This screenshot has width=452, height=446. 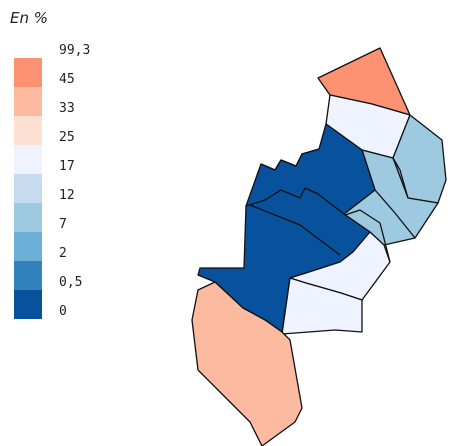 What do you see at coordinates (74, 181) in the screenshot?
I see `legend-item: 17` at bounding box center [74, 181].